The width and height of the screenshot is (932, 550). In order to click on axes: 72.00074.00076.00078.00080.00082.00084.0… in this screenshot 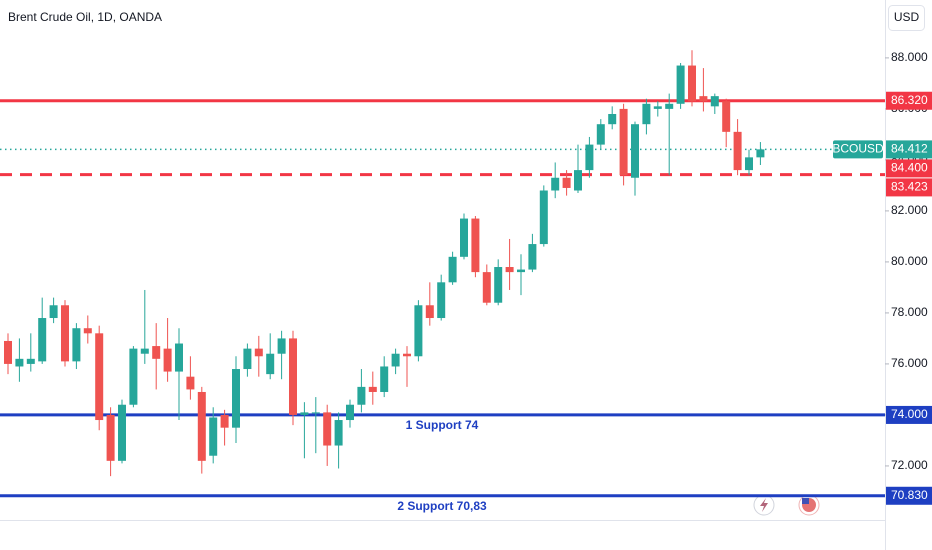, I will do `click(882, 277)`.